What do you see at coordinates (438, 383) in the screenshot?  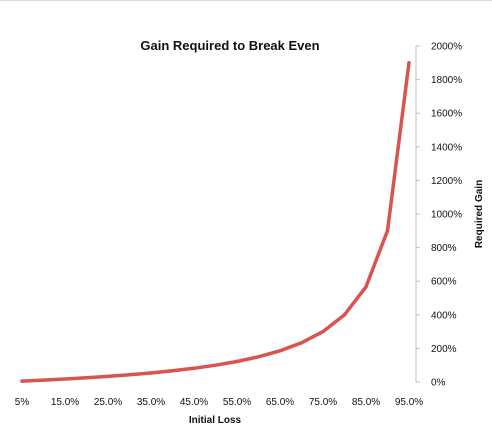 I see `y-tick-label: 0%` at bounding box center [438, 383].